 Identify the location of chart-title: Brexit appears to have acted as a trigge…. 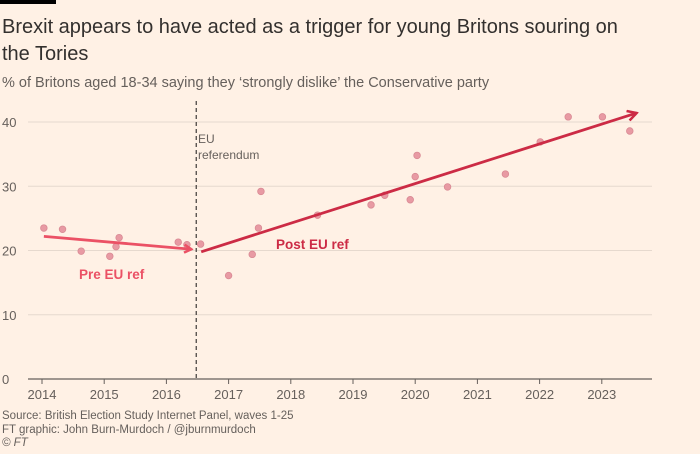
(310, 40).